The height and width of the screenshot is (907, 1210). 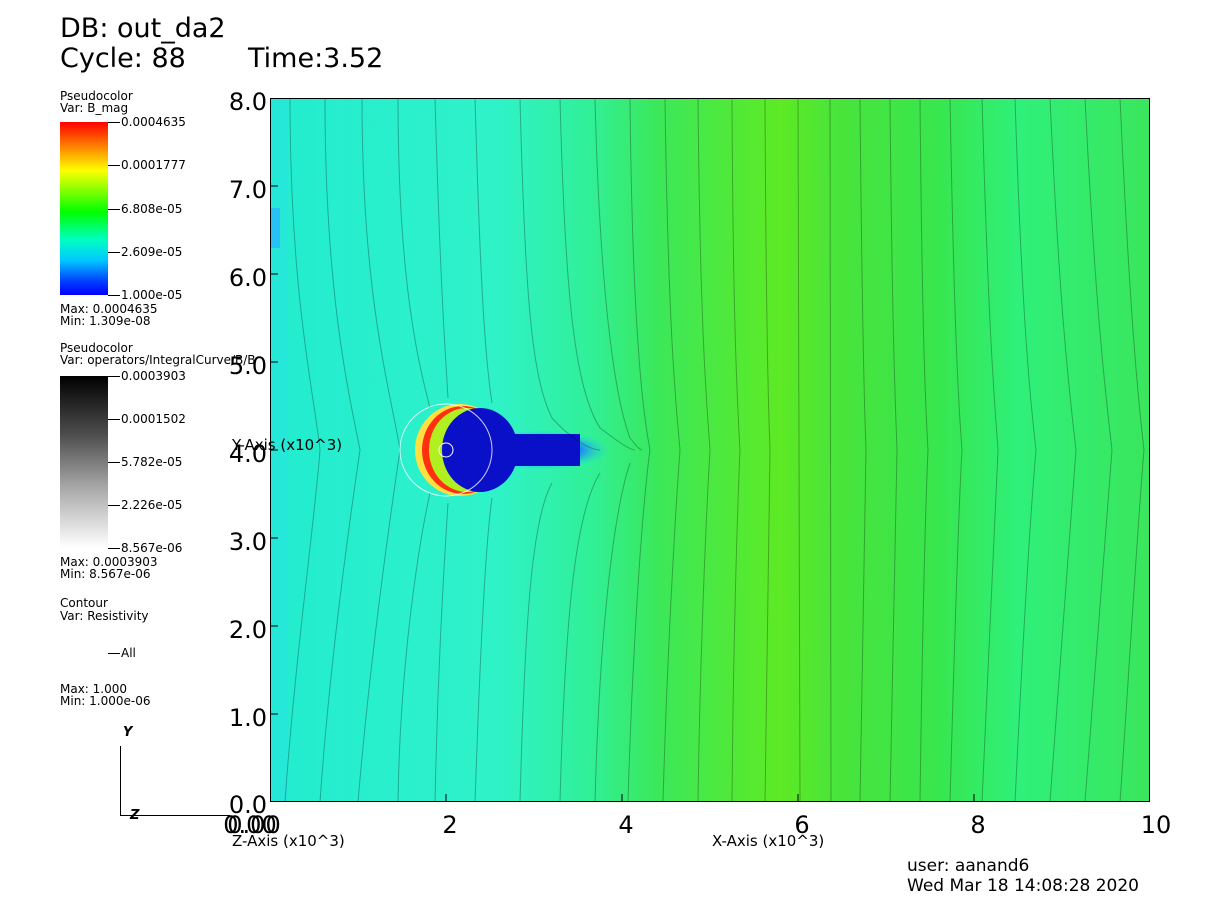 What do you see at coordinates (158, 360) in the screenshot?
I see `legend2-var: Var: operators/IntegralCurve/B/B` at bounding box center [158, 360].